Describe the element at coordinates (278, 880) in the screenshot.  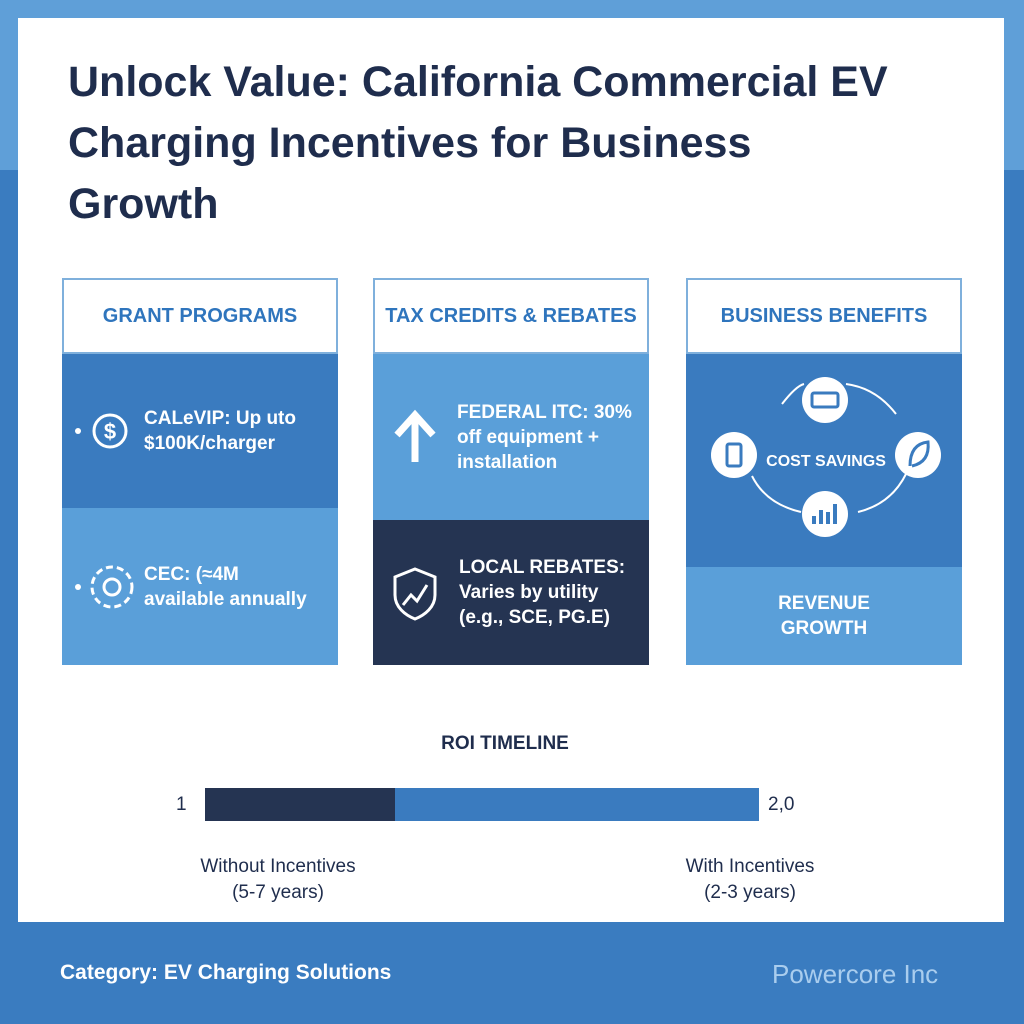
I see `roi-without: Without Incentives (5-7 years)` at that location.